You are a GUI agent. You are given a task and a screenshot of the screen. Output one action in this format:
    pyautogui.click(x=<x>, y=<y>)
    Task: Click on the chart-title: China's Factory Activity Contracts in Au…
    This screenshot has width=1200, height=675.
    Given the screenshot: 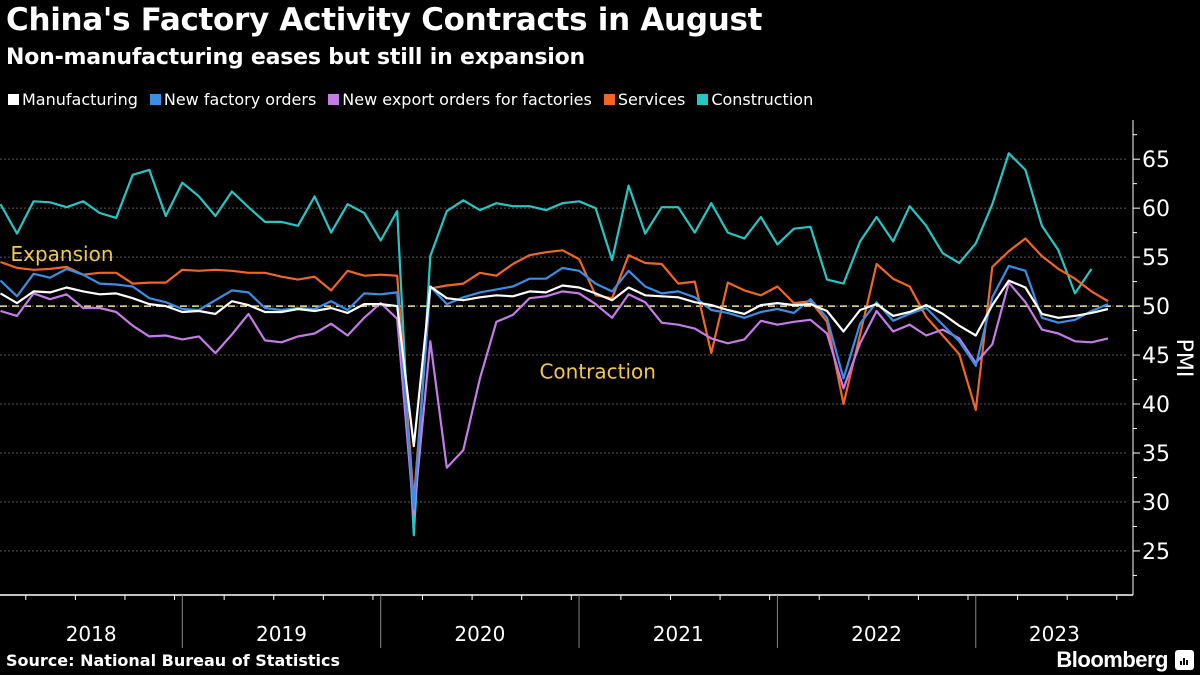 What is the action you would take?
    pyautogui.click(x=384, y=20)
    